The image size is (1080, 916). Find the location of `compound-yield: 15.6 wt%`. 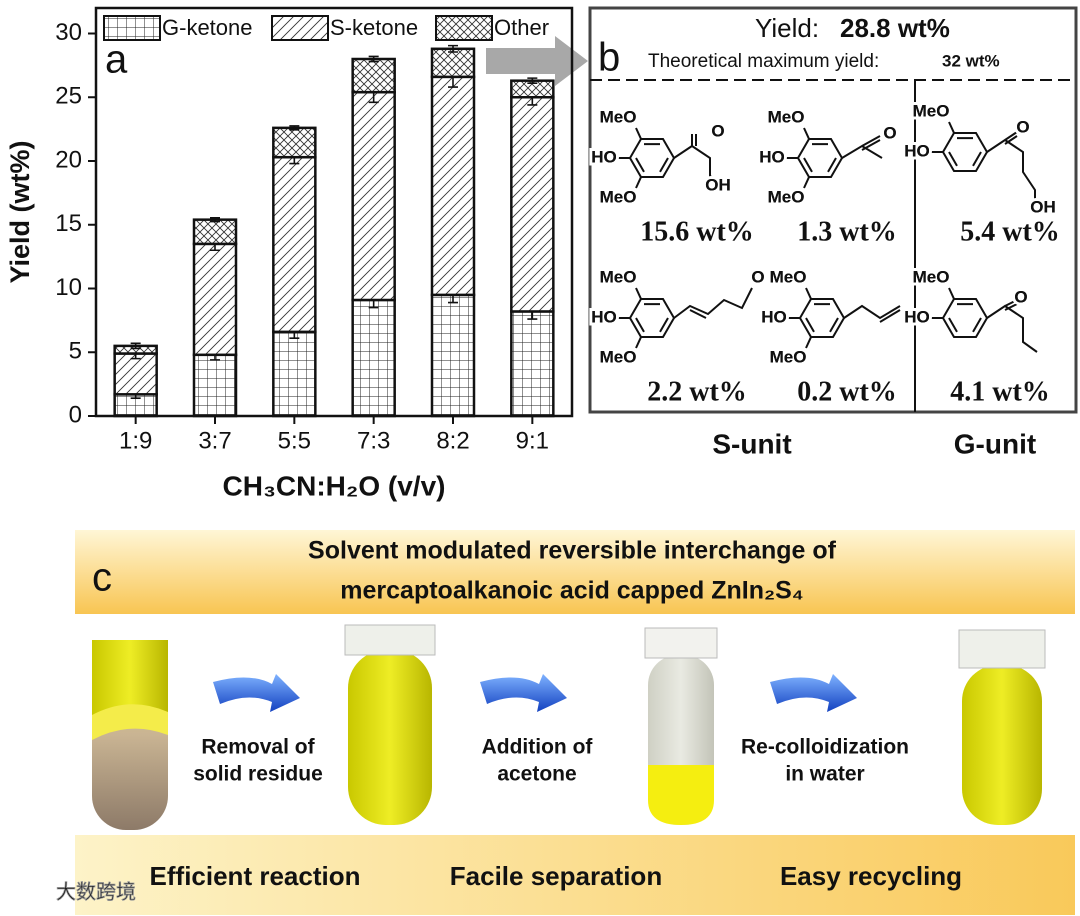

compound-yield: 15.6 wt% is located at coordinates (697, 231).